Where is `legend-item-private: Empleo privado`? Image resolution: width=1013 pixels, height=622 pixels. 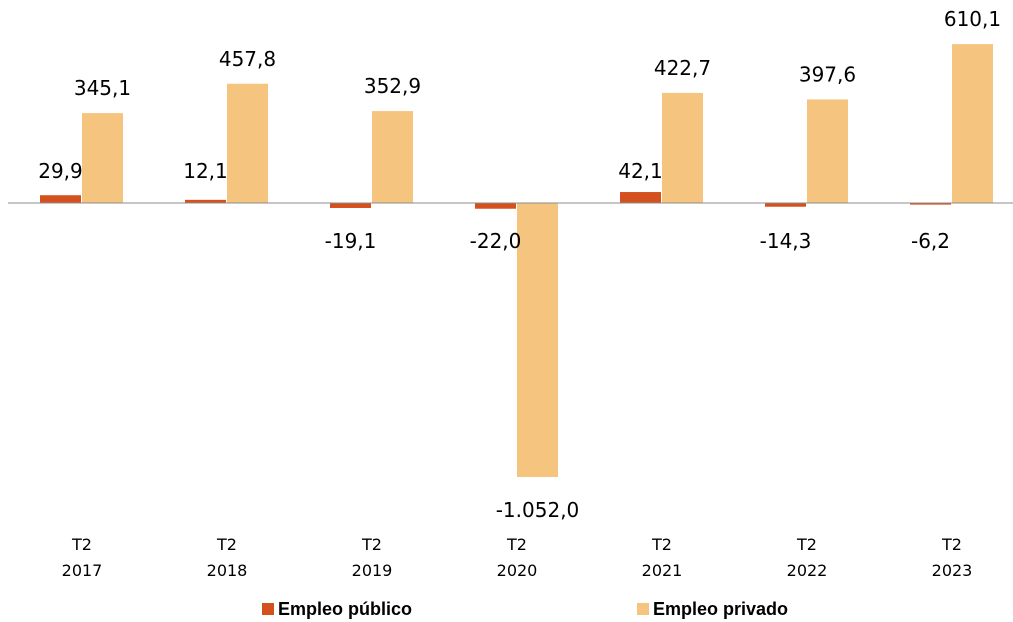 legend-item-private: Empleo privado is located at coordinates (712, 609).